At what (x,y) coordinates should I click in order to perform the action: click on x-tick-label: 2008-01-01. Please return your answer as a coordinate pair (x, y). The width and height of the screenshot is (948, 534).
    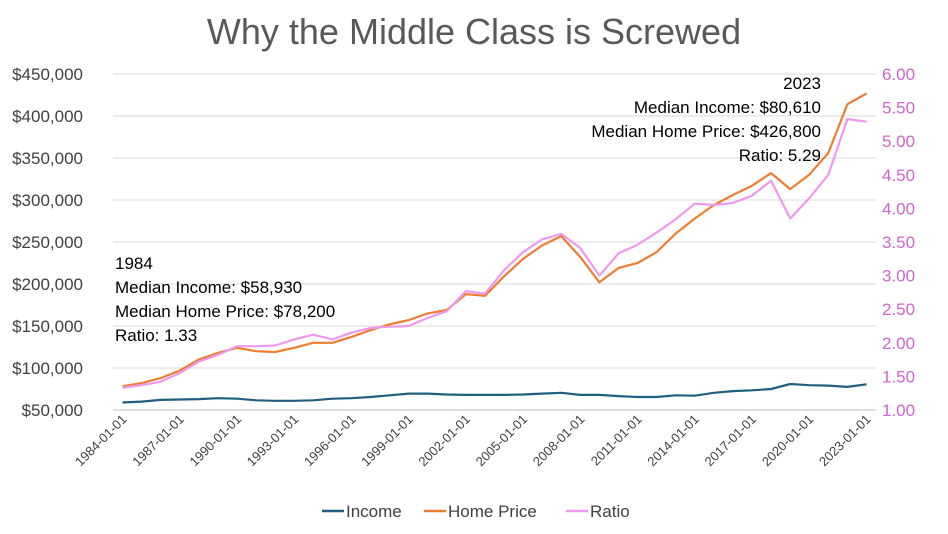
    Looking at the image, I should click on (559, 441).